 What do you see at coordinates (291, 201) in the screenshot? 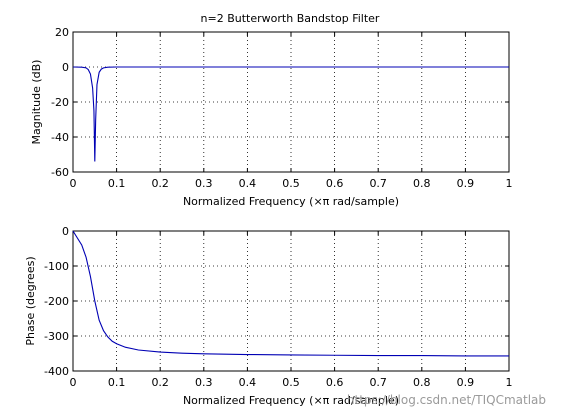
I see `magnitude-xlabel: Normalized Frequency (×π rad/sample)` at bounding box center [291, 201].